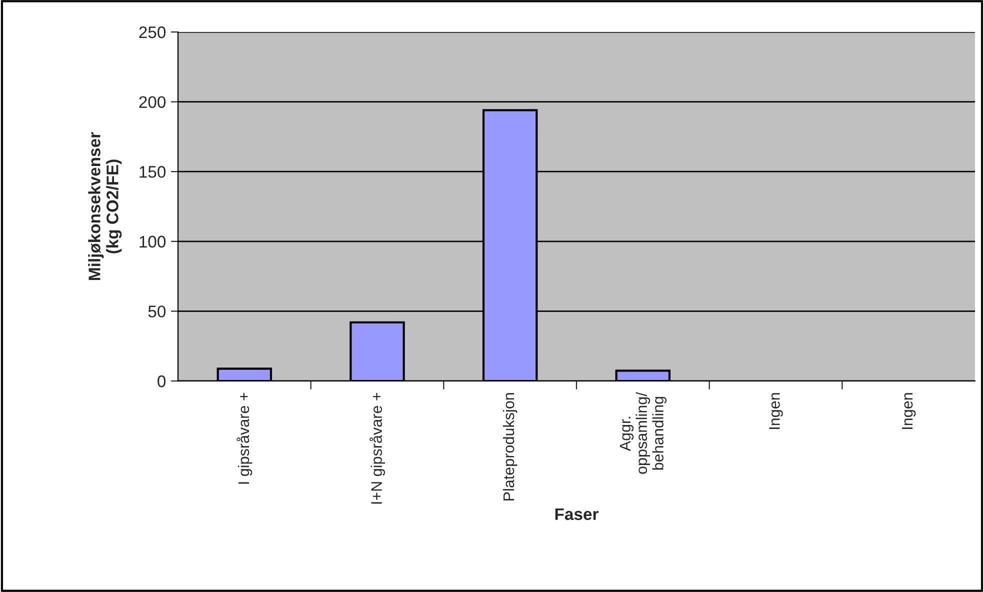  Describe the element at coordinates (244, 438) in the screenshot. I see `x-tick-label: I gipsråvare +` at that location.